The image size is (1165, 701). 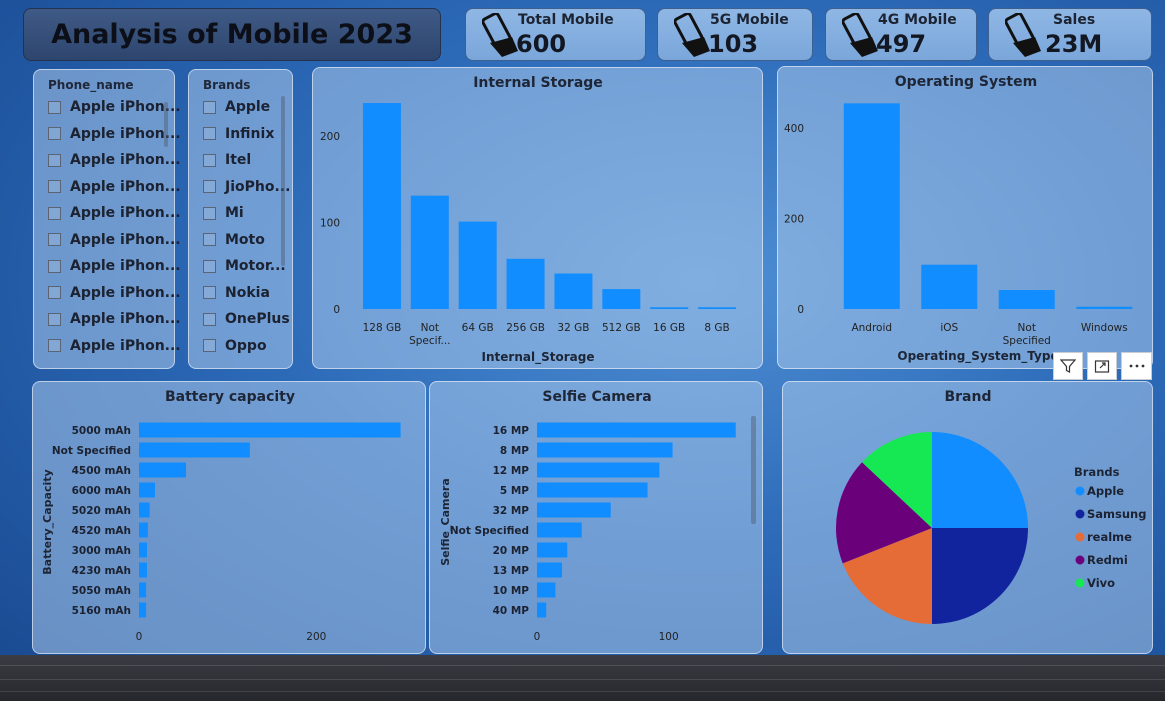 I want to click on brand-slicer-item-label: Nokia, so click(x=247, y=292).